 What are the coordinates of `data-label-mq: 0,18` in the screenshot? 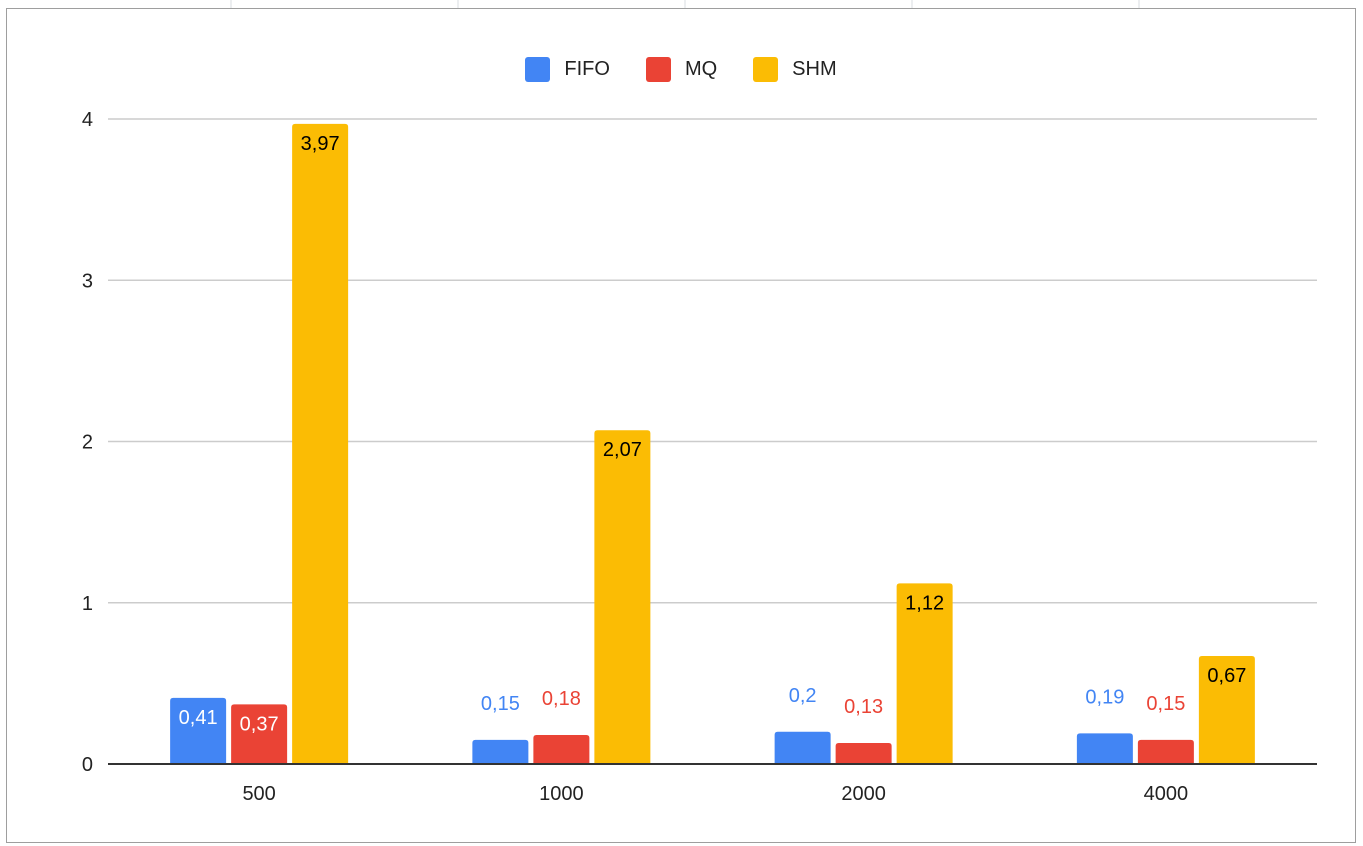 It's located at (561, 699).